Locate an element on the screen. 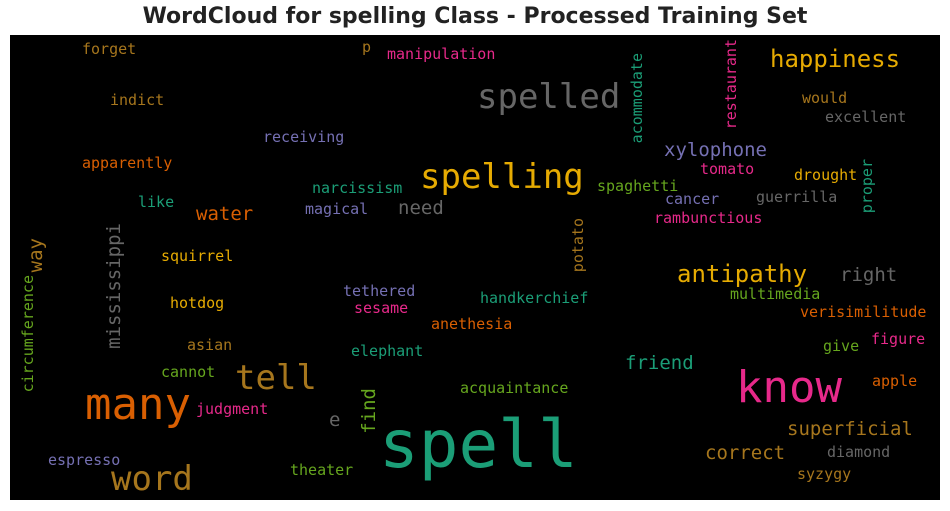 The image size is (950, 511). word-receiving: receiving is located at coordinates (304, 137).